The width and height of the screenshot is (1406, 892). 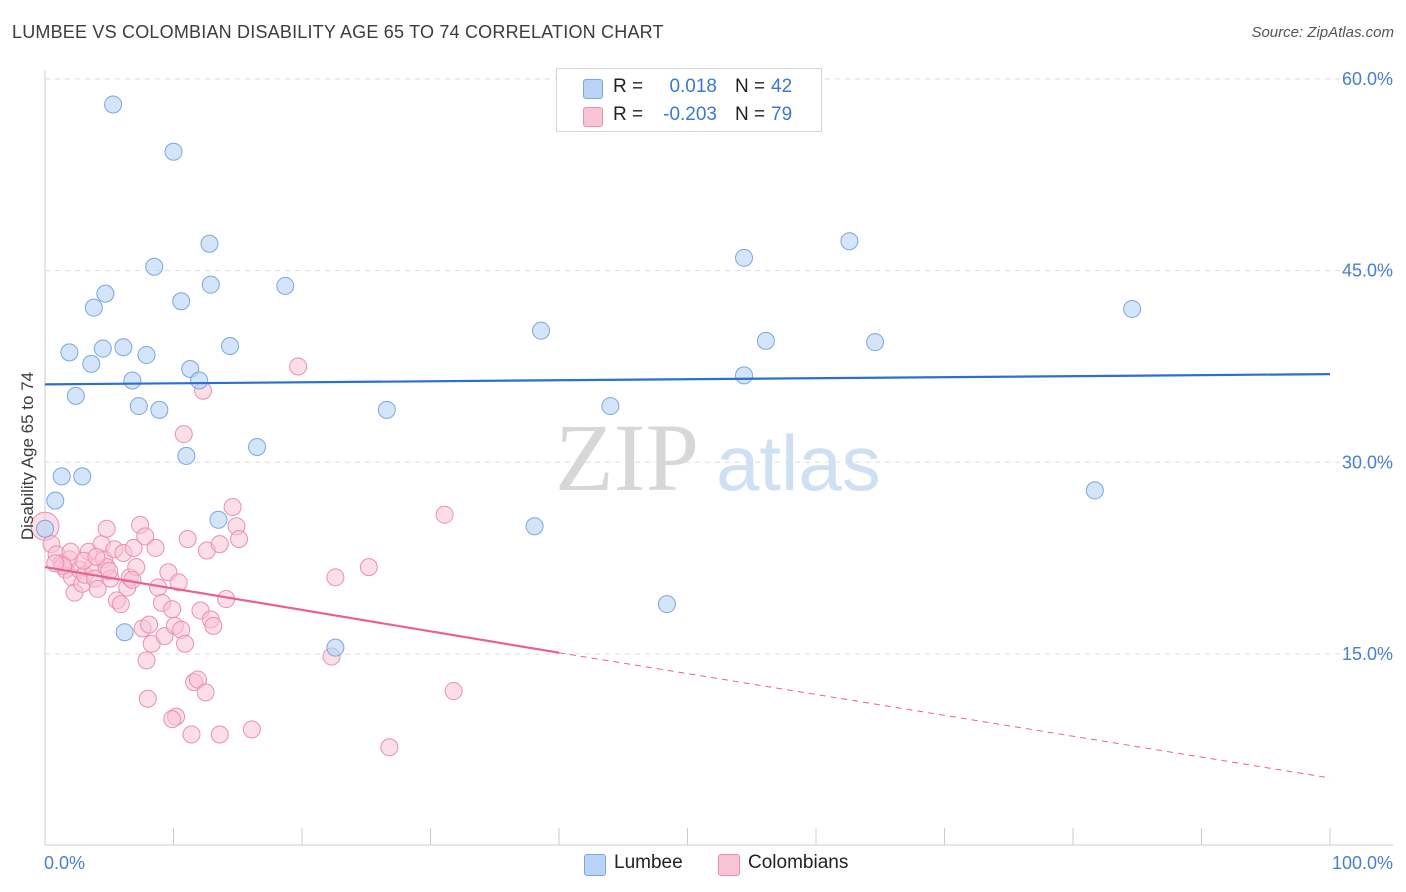 What do you see at coordinates (1367, 462) in the screenshot?
I see `y-tick-label: 30.0%` at bounding box center [1367, 462].